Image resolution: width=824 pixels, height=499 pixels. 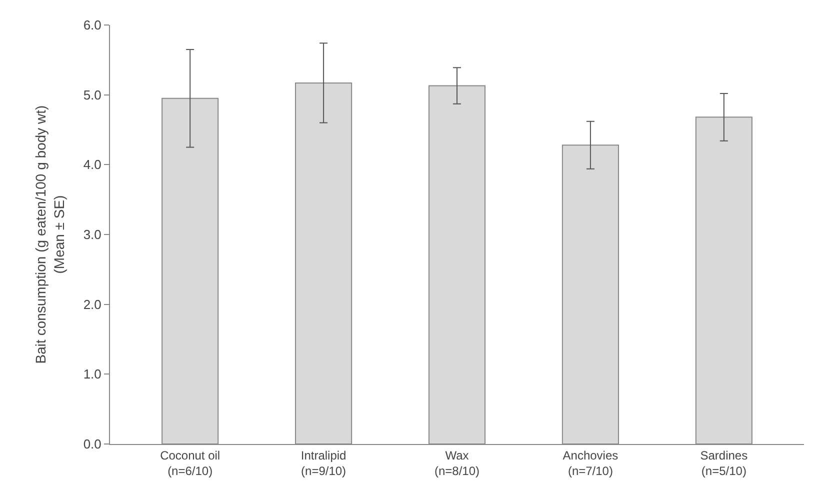 What do you see at coordinates (590, 463) in the screenshot?
I see `x-tick-label: Anchovies (n=7/10)` at bounding box center [590, 463].